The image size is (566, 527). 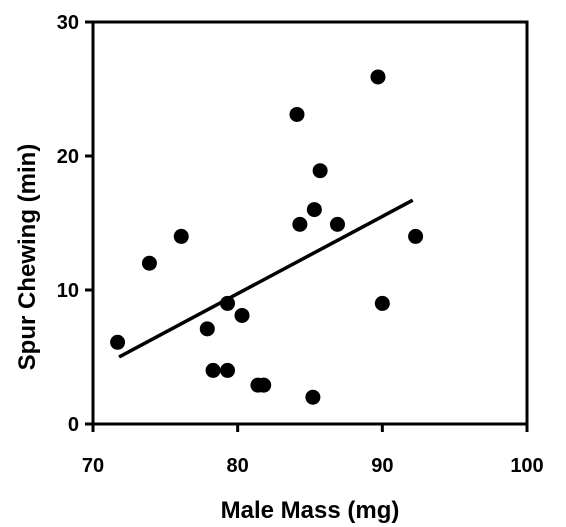 What do you see at coordinates (68, 157) in the screenshot?
I see `y-tick-label: 20` at bounding box center [68, 157].